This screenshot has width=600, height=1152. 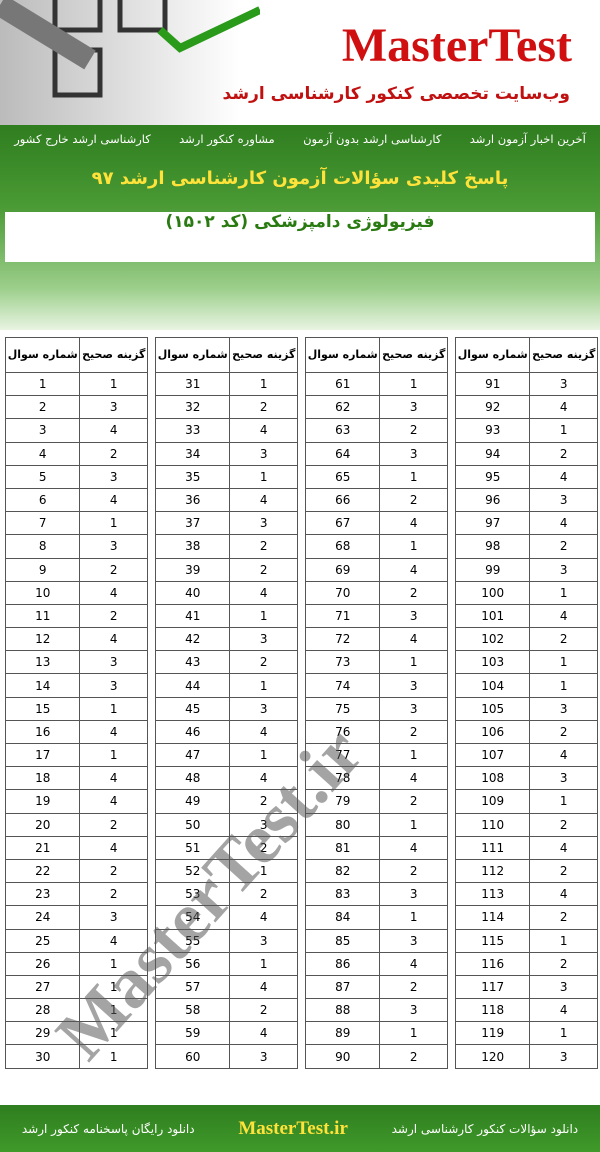 What do you see at coordinates (192, 384) in the screenshot?
I see `question-number: 31` at bounding box center [192, 384].